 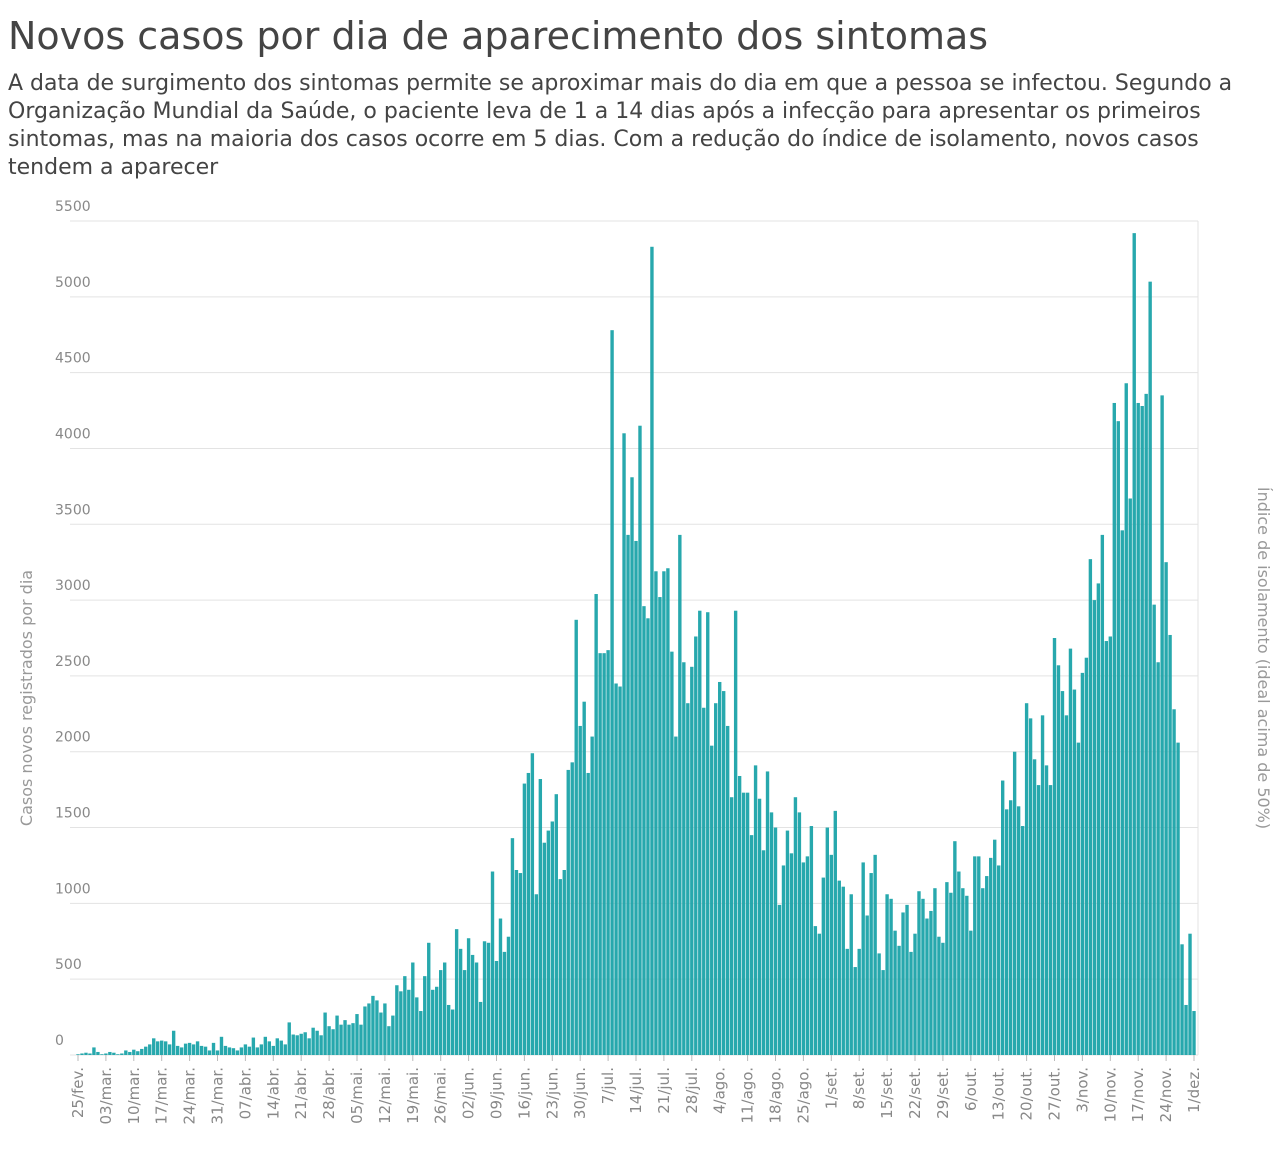 I want to click on x-tick-label: 22/set., so click(x=915, y=1093).